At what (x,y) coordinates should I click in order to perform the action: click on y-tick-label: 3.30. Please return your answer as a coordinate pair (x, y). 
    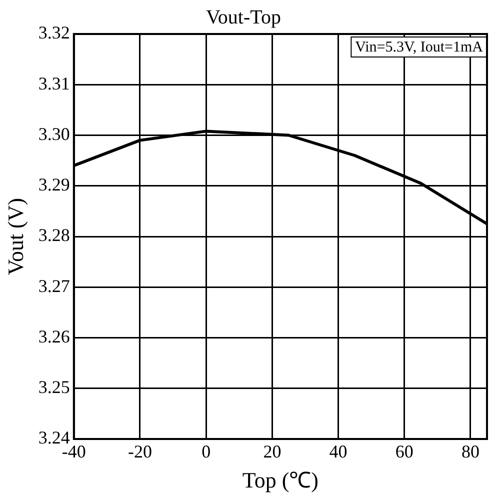
    Looking at the image, I should click on (54, 134).